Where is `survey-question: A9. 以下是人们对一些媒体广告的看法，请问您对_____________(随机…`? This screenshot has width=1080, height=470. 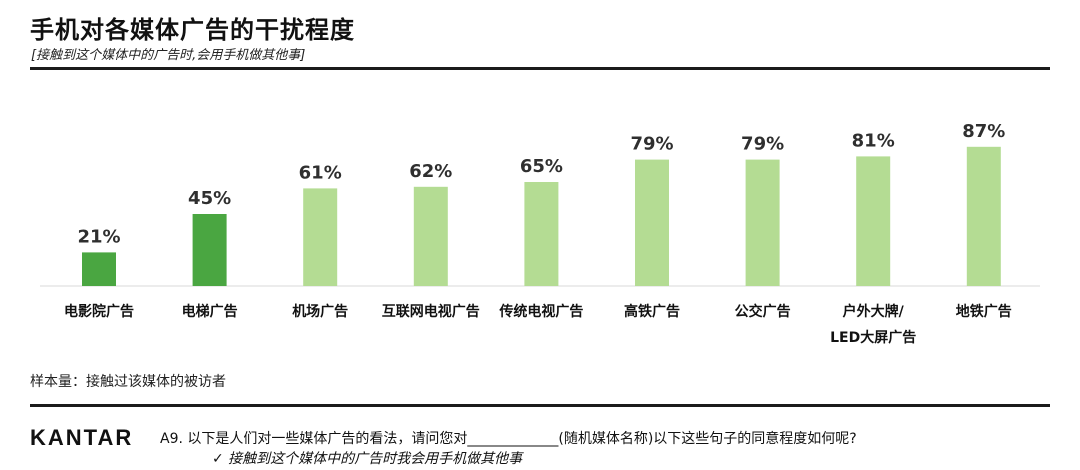 survey-question: A9. 以下是人们对一些媒体广告的看法，请问您对_____________(随机… is located at coordinates (508, 439).